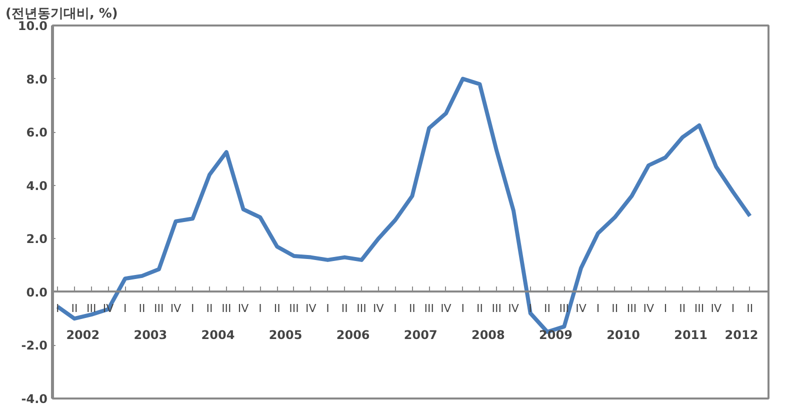  What do you see at coordinates (353, 335) in the screenshot?
I see `annotation: 2006` at bounding box center [353, 335].